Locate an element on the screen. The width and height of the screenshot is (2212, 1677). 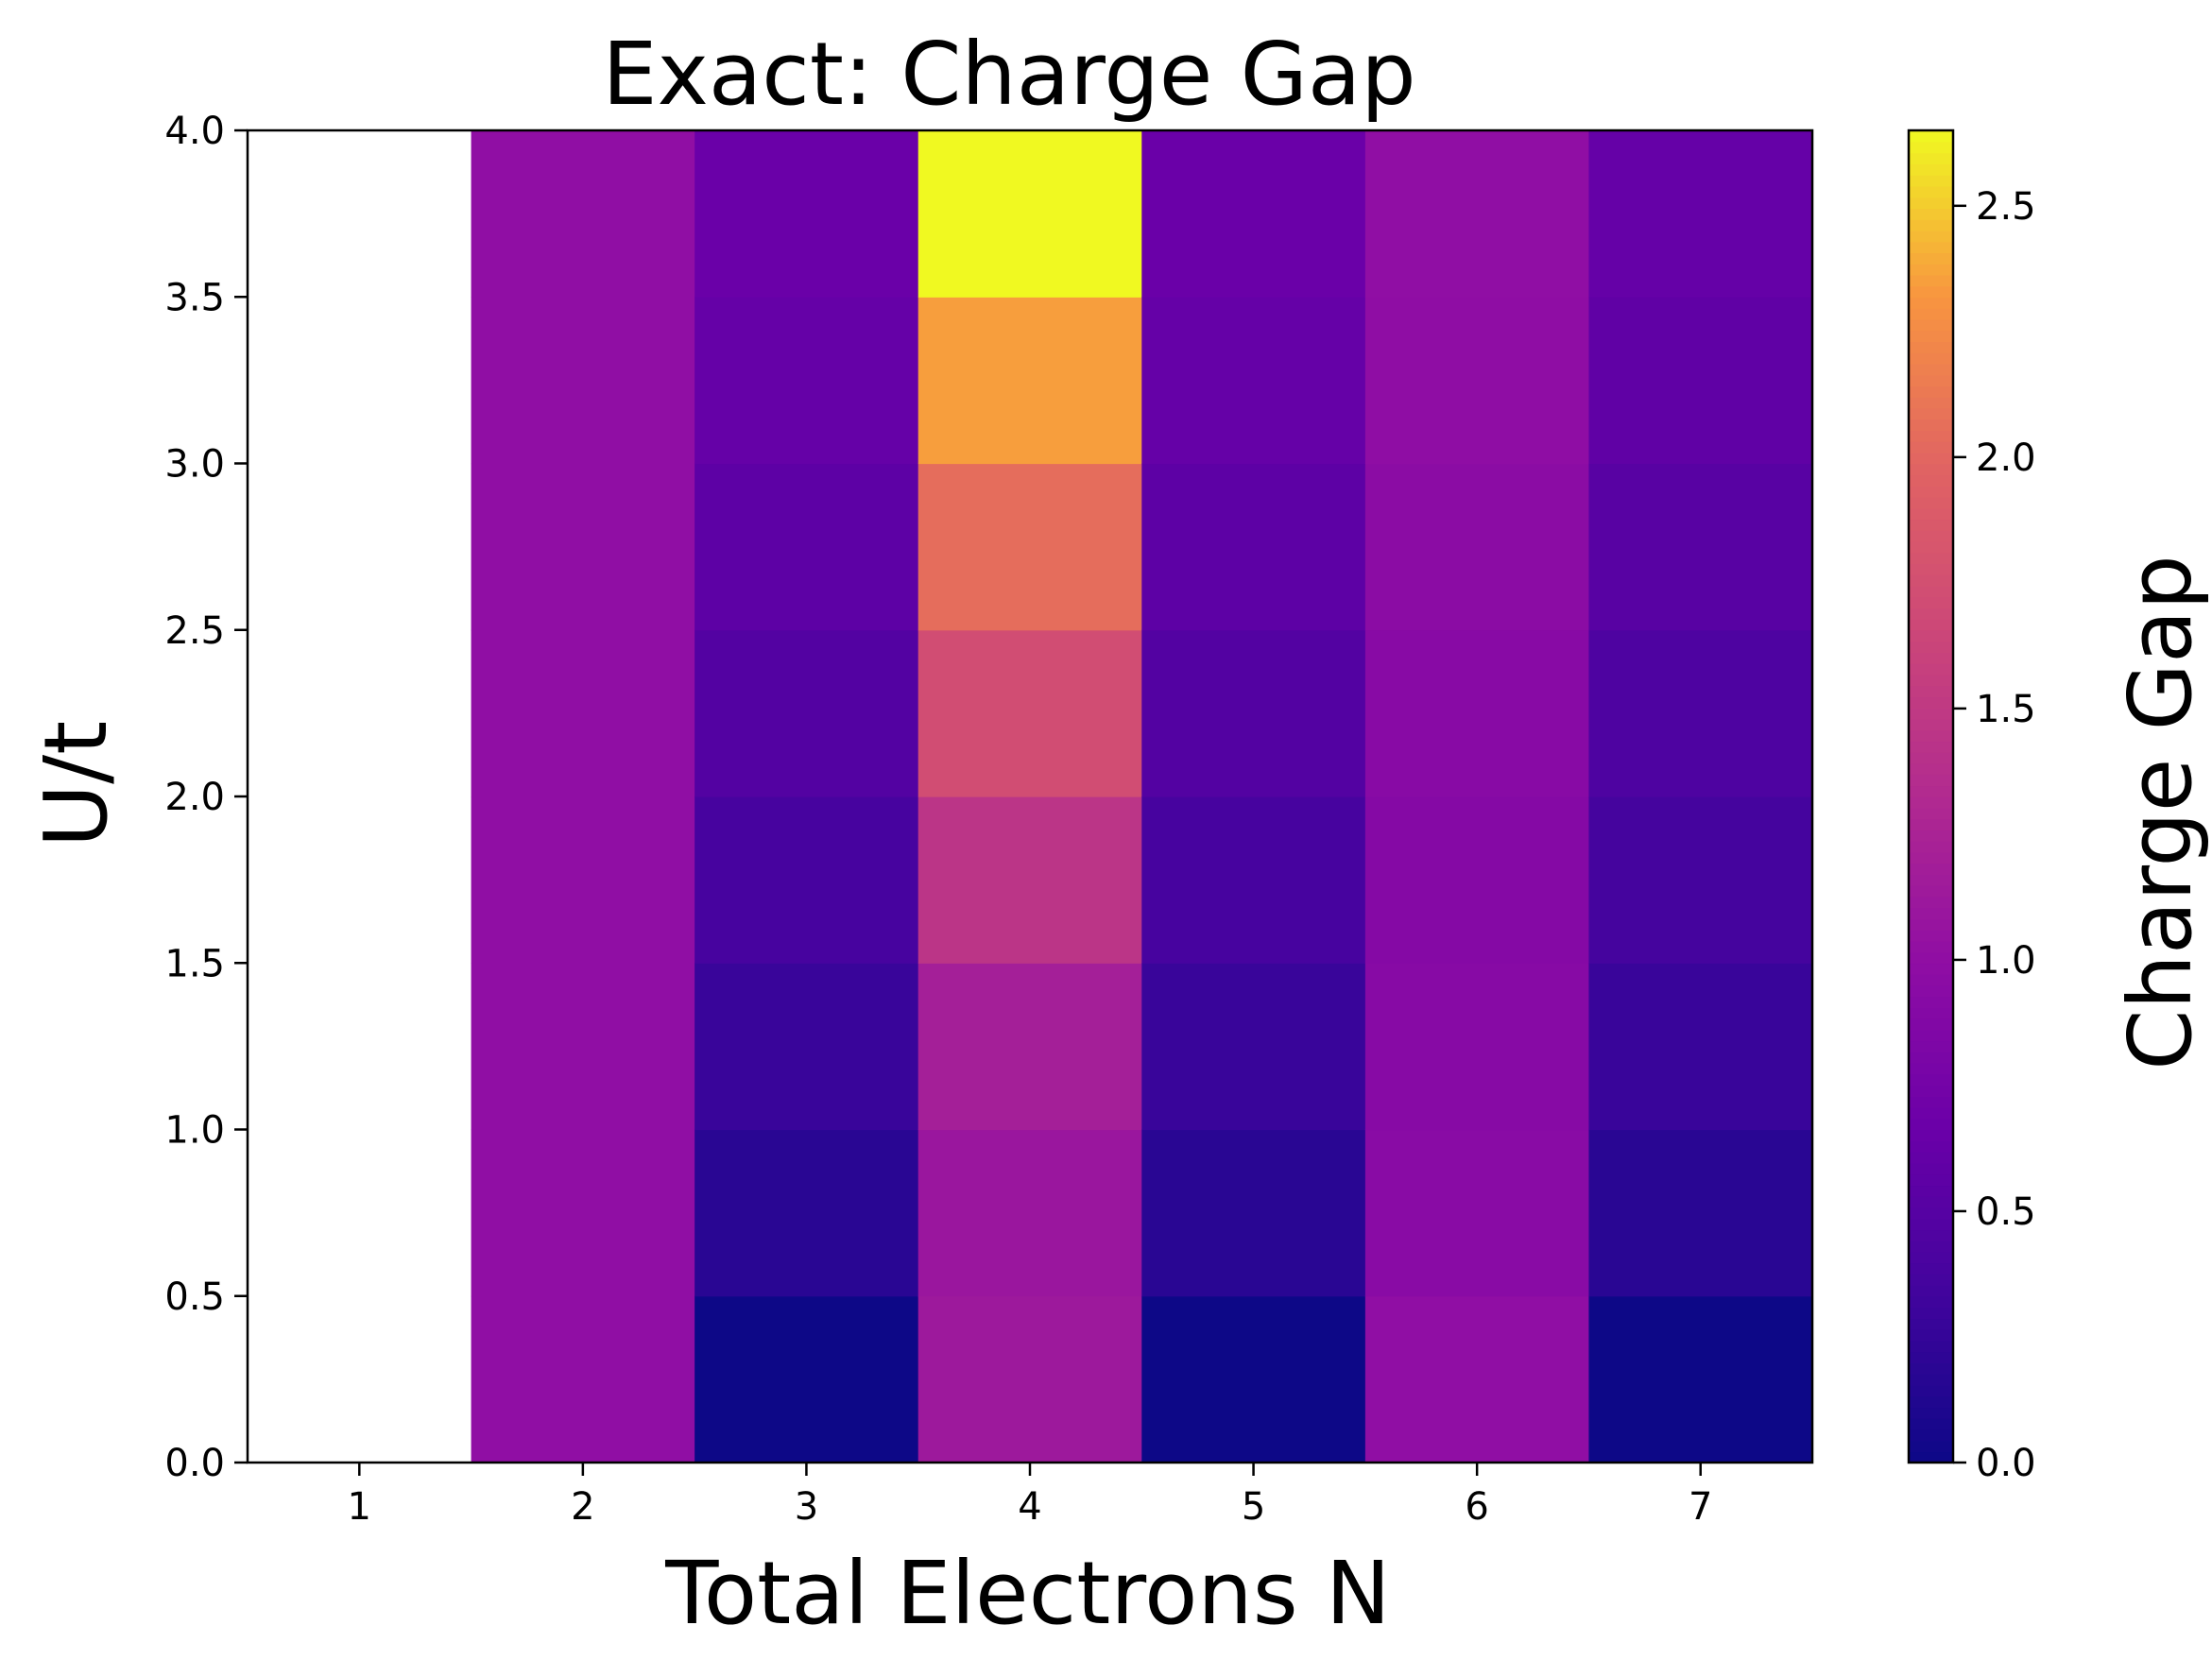
colorbar-tick-label: 0.0 is located at coordinates (2006, 1464).